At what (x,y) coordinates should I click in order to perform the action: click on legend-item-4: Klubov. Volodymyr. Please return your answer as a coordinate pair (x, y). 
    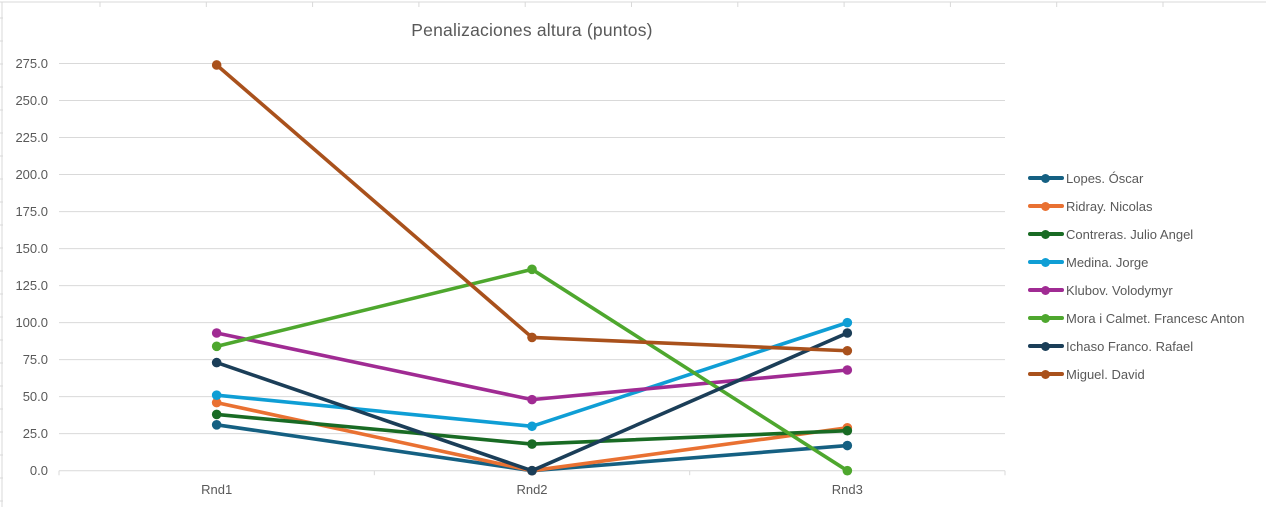
    Looking at the image, I should click on (1136, 290).